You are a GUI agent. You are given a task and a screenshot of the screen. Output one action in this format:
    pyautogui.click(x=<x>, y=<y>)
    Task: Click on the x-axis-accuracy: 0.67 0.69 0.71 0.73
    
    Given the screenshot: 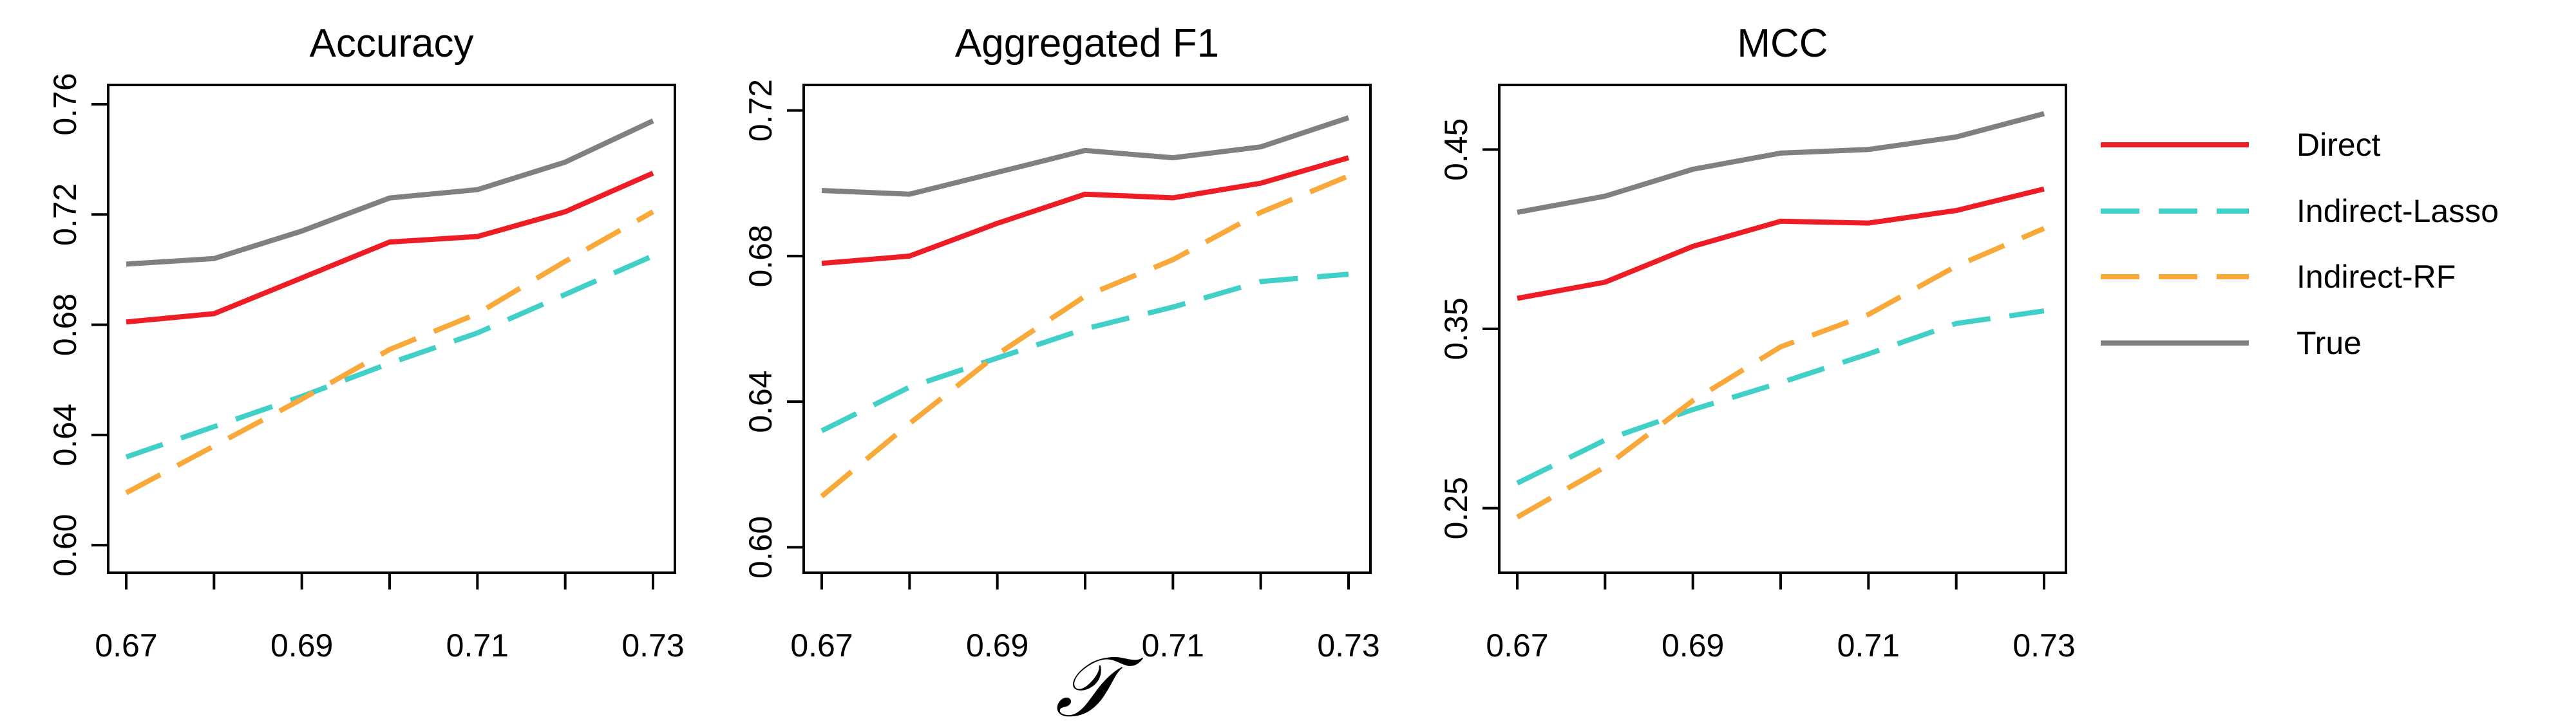 What is the action you would take?
    pyautogui.click(x=390, y=618)
    